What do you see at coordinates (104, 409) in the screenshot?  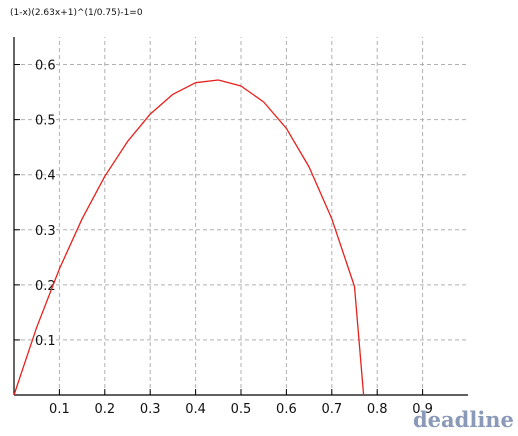 I see `x-tick-label: 0.2` at bounding box center [104, 409].